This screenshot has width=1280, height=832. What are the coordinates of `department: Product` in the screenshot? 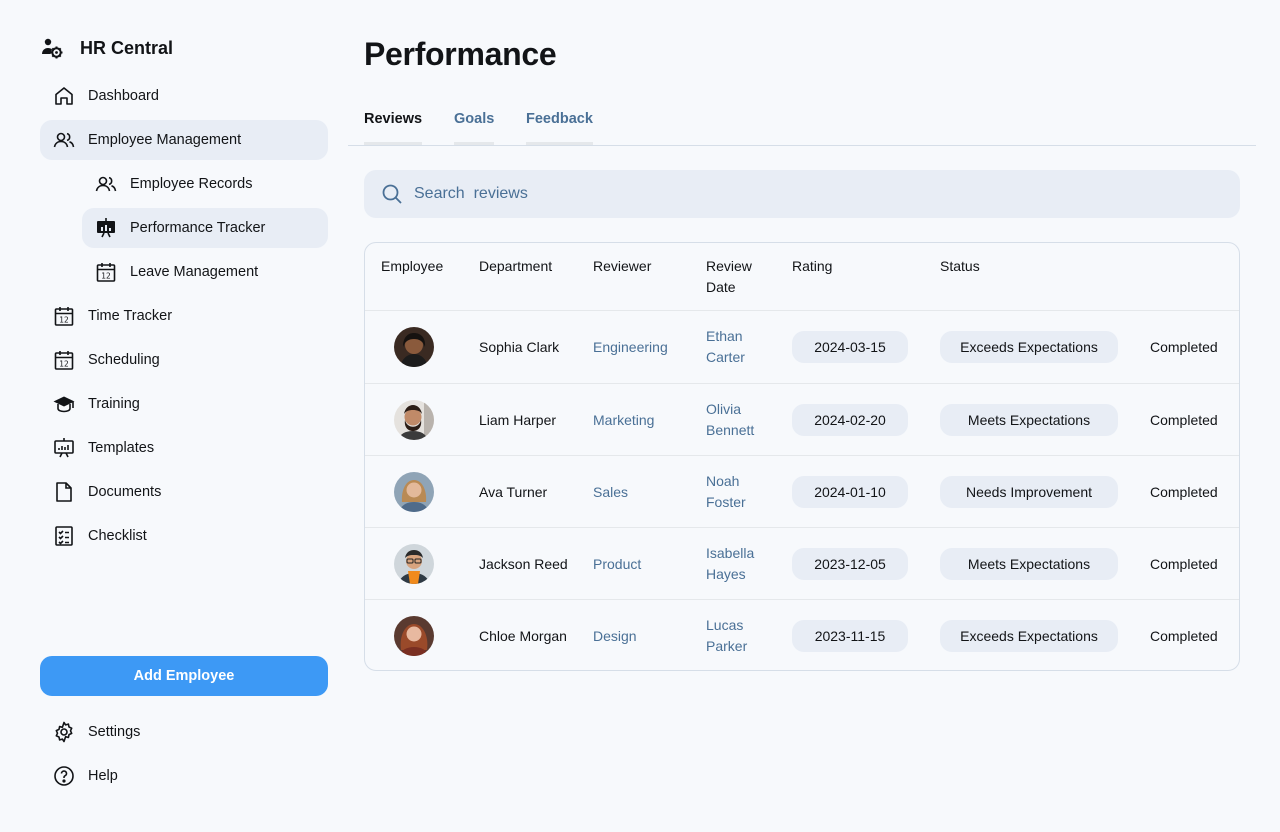 It's located at (617, 563).